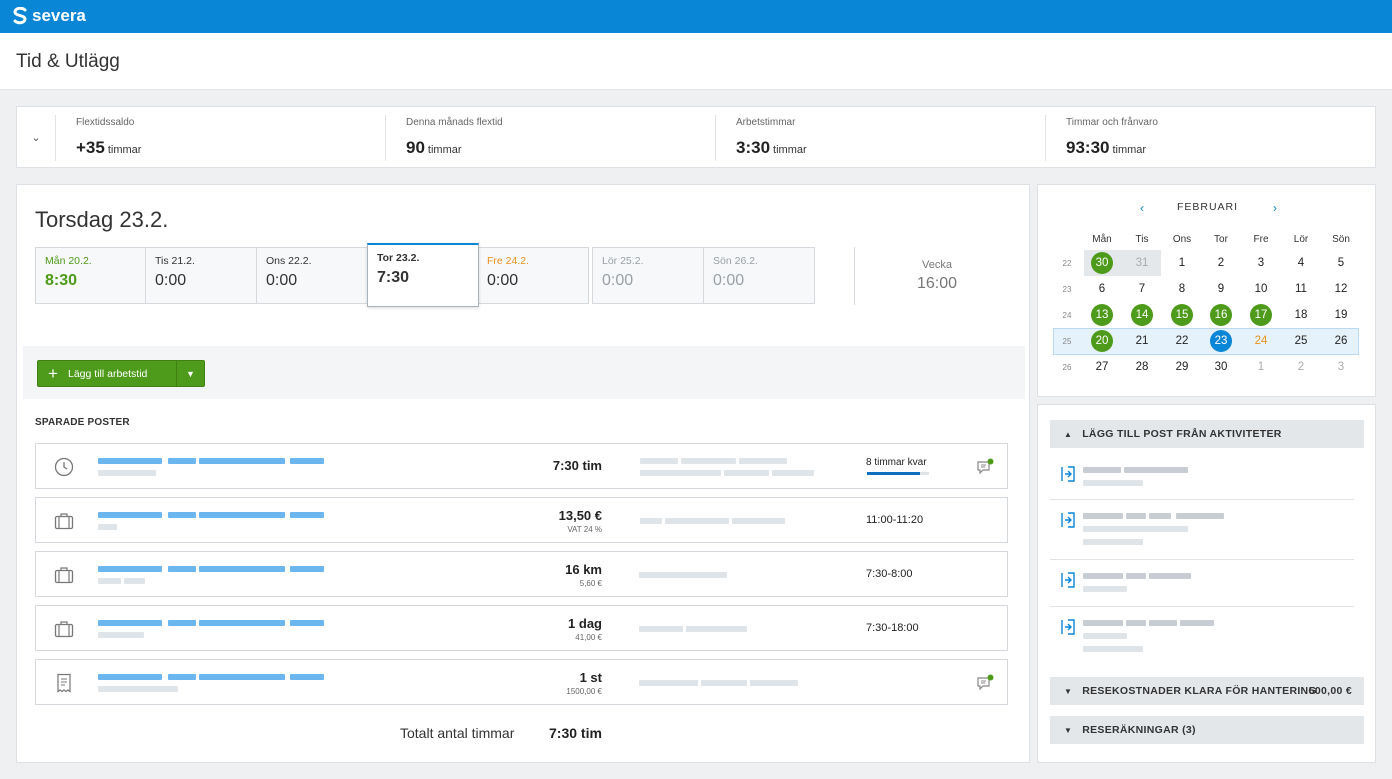 The height and width of the screenshot is (779, 1392). What do you see at coordinates (696, 16) in the screenshot?
I see `top-bar: severa` at bounding box center [696, 16].